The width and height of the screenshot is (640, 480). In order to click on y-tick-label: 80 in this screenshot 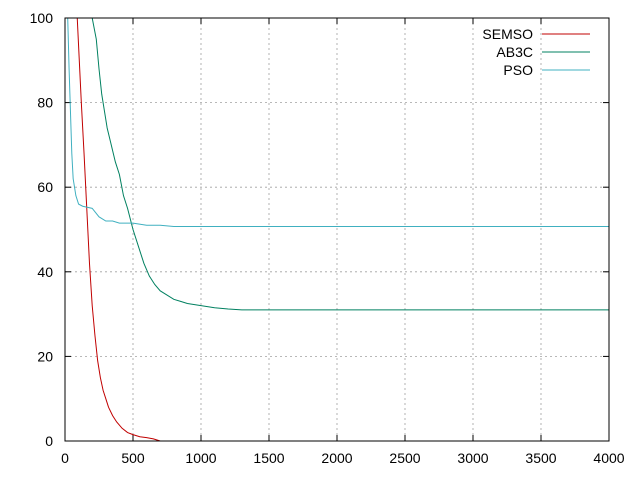, I will do `click(45, 103)`.